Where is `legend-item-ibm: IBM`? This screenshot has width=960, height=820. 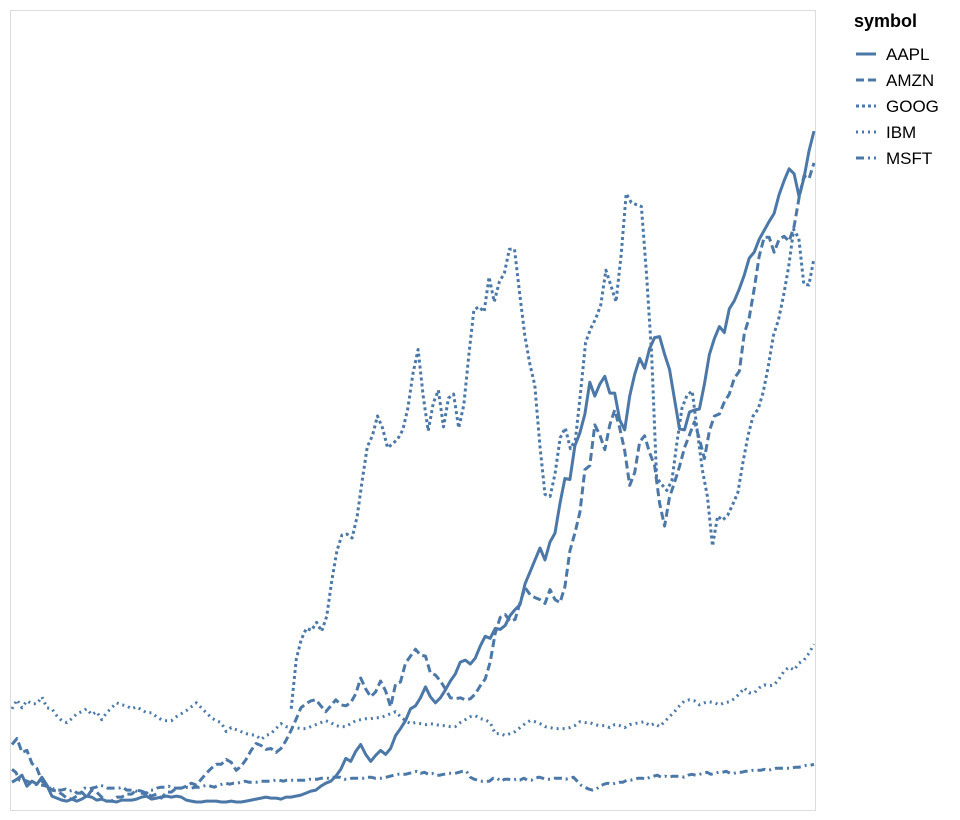 legend-item-ibm: IBM is located at coordinates (886, 132).